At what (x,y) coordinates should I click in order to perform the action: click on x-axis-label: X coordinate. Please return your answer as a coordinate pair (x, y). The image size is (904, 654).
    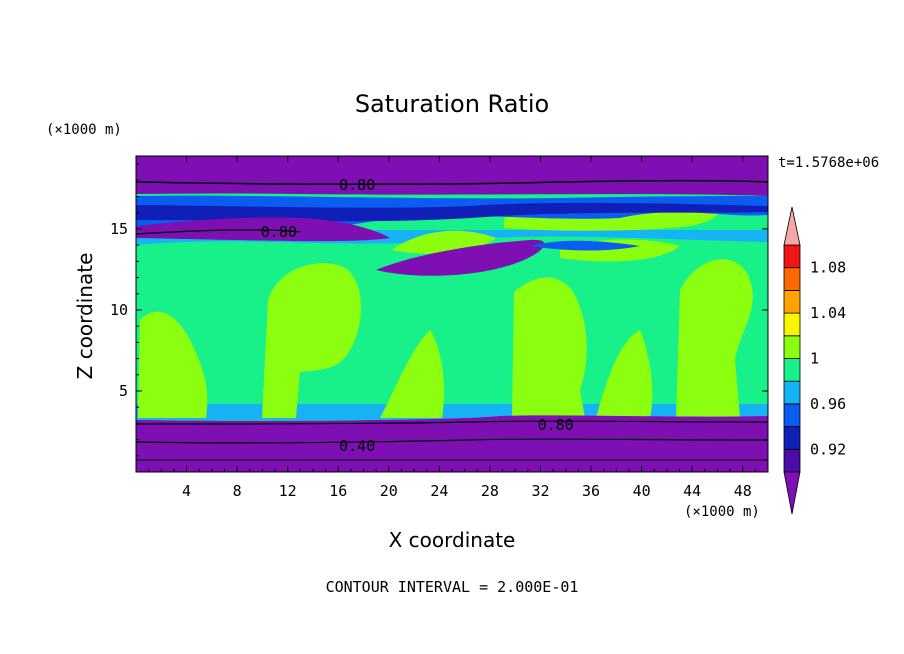
    Looking at the image, I should click on (452, 540).